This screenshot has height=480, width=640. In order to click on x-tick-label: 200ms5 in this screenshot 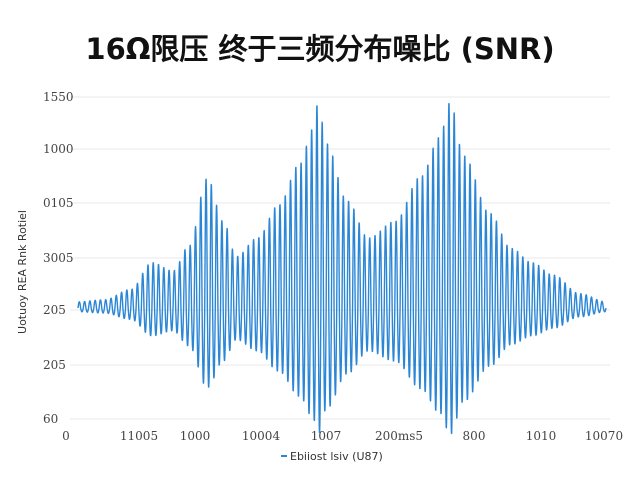, I will do `click(399, 436)`.